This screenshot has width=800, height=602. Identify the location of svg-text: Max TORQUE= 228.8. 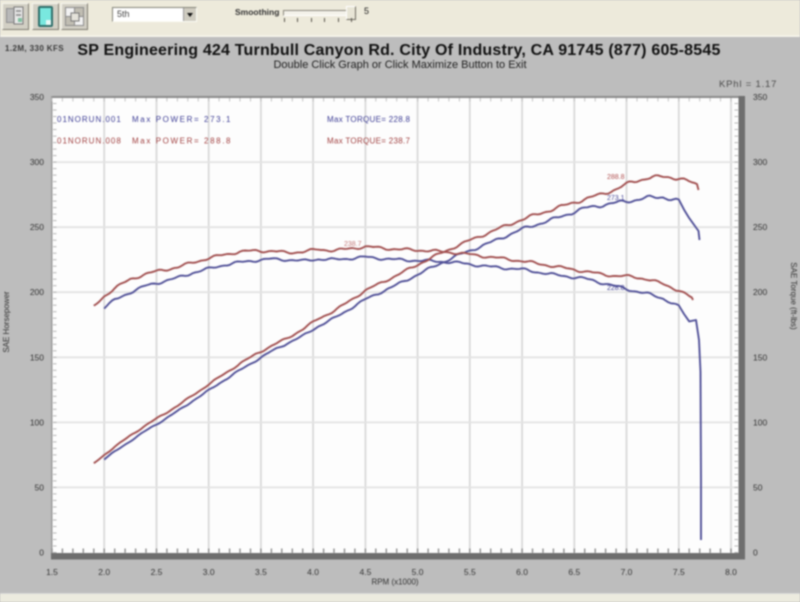
(369, 119).